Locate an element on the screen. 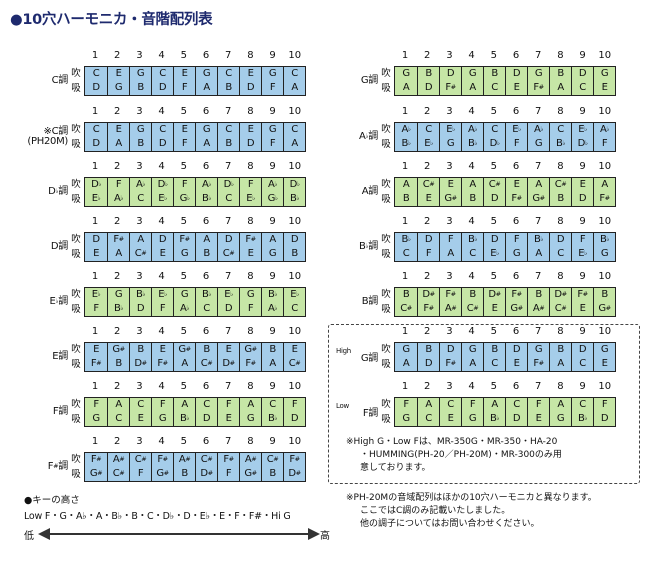 Image resolution: width=672 pixels, height=578 pixels. key-label: F#調 is located at coordinates (58, 466).